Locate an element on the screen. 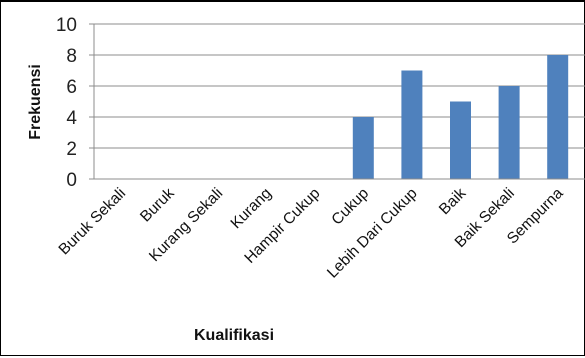 The height and width of the screenshot is (358, 585). x-tick-label: Buruk is located at coordinates (157, 205).